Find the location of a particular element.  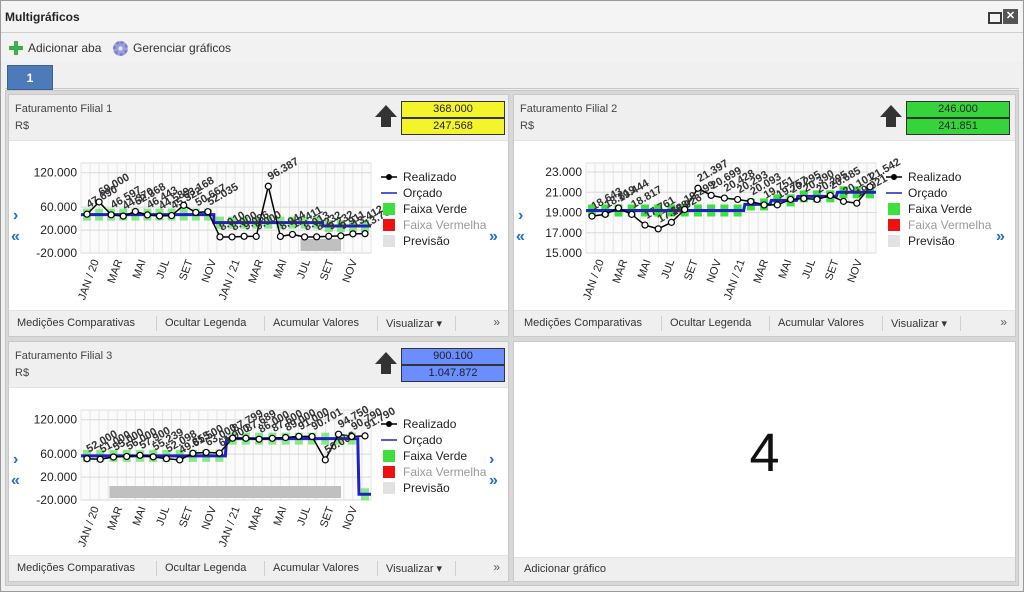

add-tab-button: Adicionar aba is located at coordinates (55, 48).